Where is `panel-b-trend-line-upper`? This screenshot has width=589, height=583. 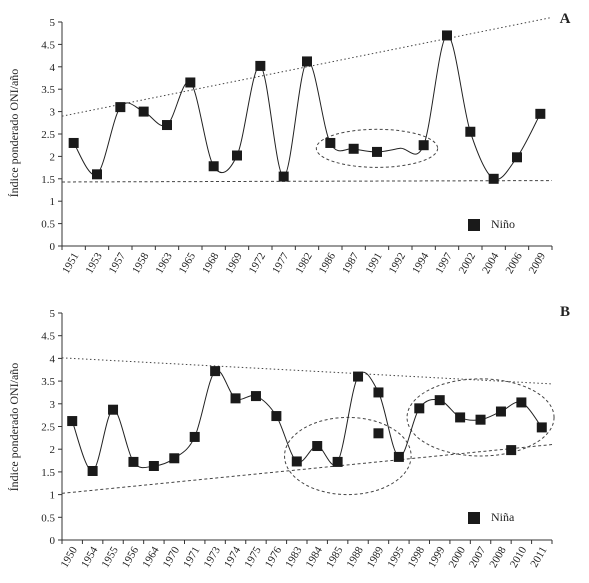 panel-b-trend-line-upper is located at coordinates (307, 371).